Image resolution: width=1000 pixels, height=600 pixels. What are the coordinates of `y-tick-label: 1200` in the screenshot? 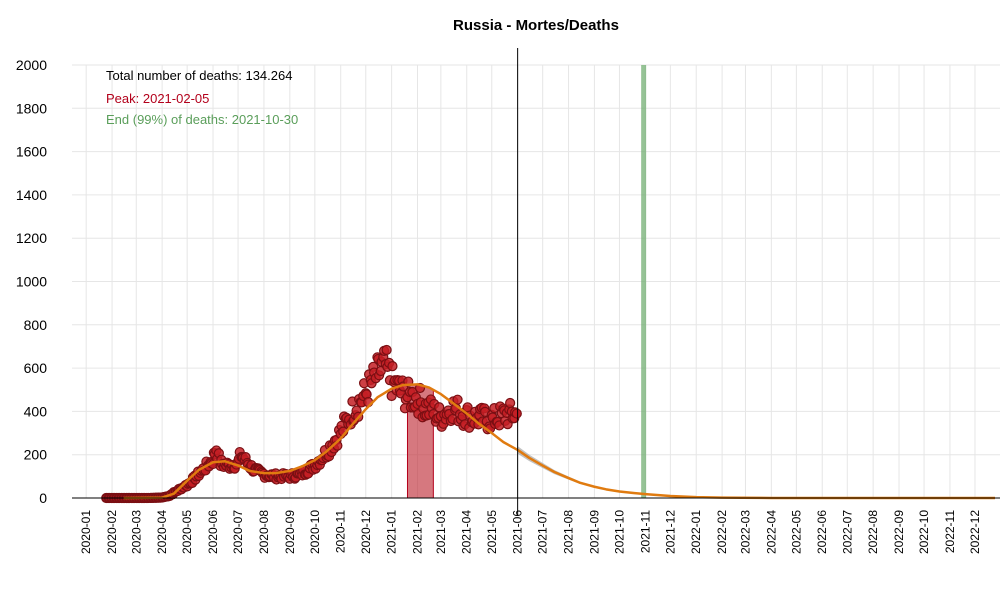 It's located at (31, 238).